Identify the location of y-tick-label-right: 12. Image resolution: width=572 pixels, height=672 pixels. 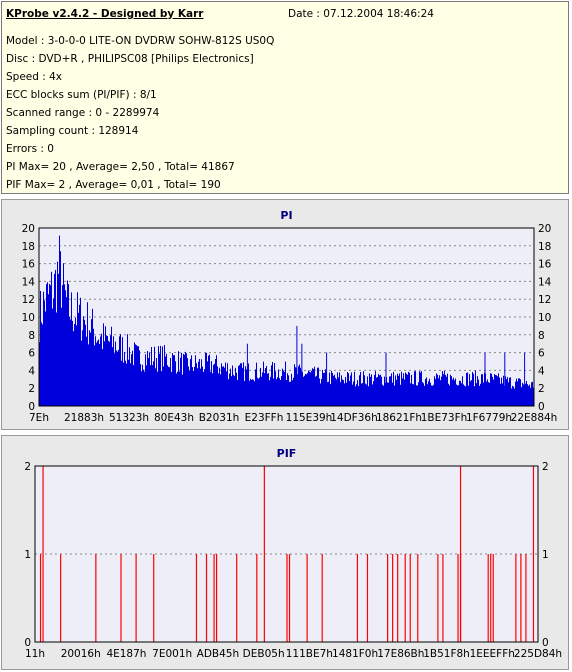
(544, 300).